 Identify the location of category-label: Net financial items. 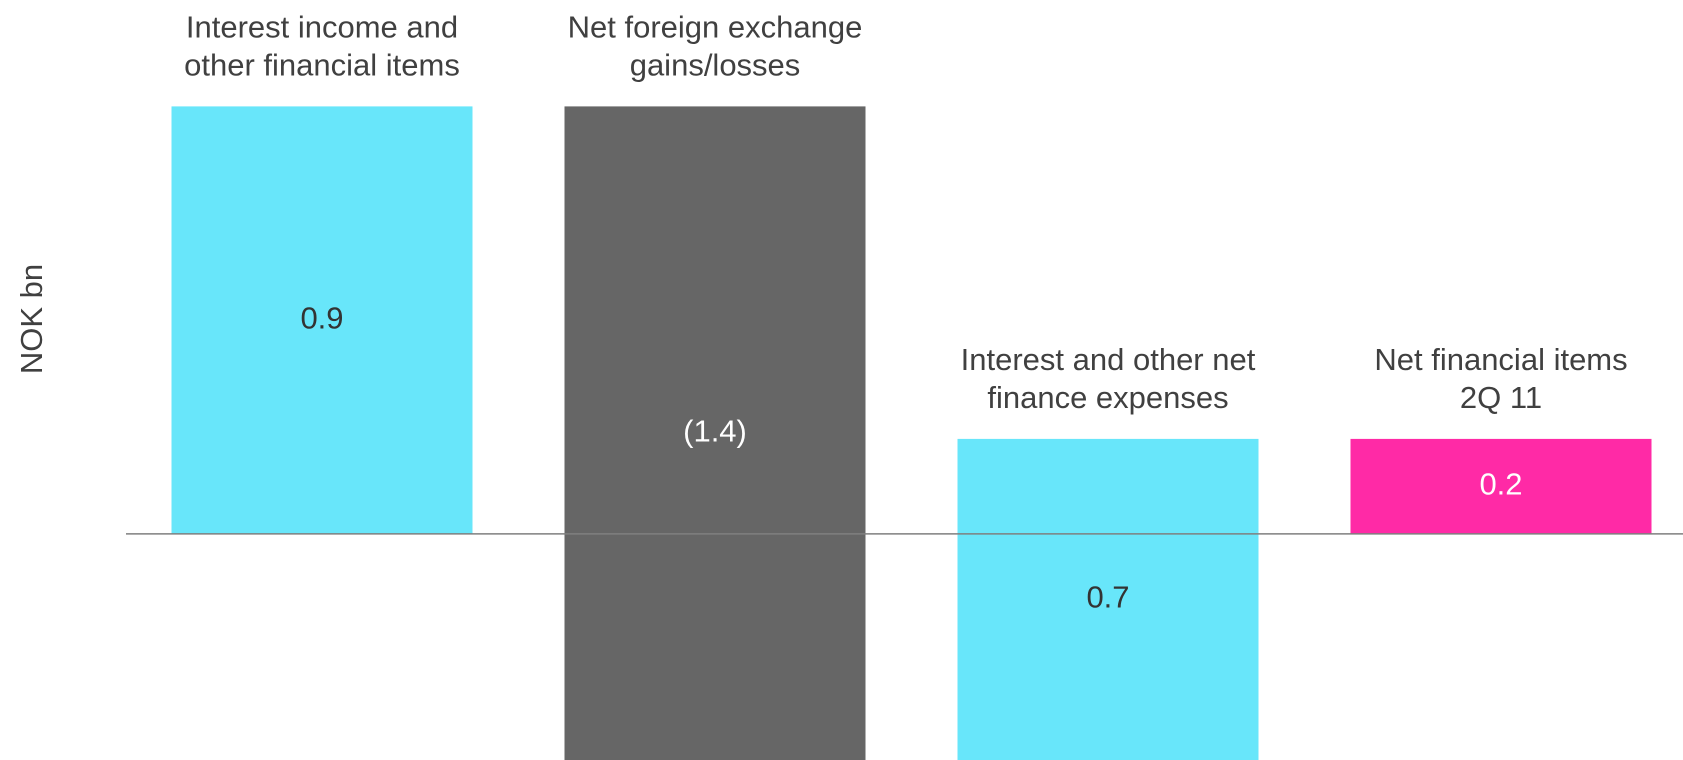
(1500, 359).